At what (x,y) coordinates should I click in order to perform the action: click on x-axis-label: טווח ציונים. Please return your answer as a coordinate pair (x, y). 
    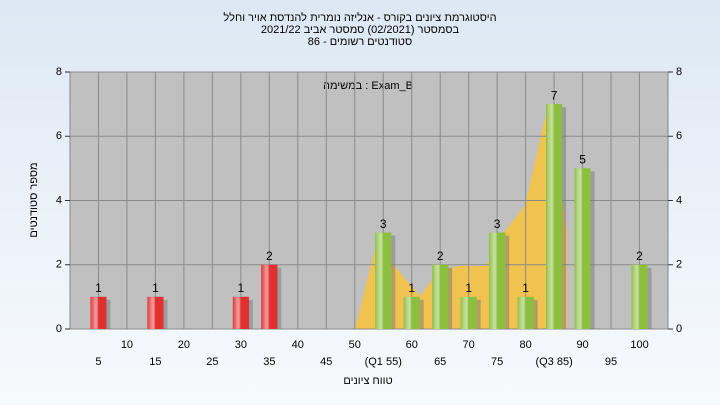
    Looking at the image, I should click on (367, 381).